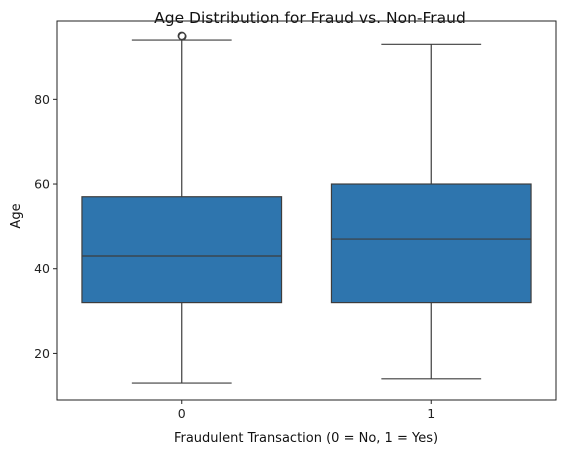 Image resolution: width=562 pixels, height=455 pixels. Describe the element at coordinates (42, 184) in the screenshot. I see `y-tick-label: 60` at that location.